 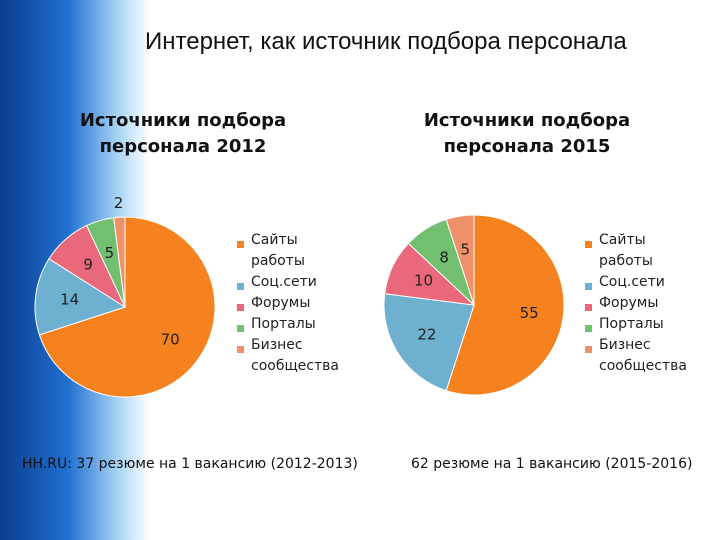 What do you see at coordinates (426, 334) in the screenshot?
I see `data-label: 22` at bounding box center [426, 334].